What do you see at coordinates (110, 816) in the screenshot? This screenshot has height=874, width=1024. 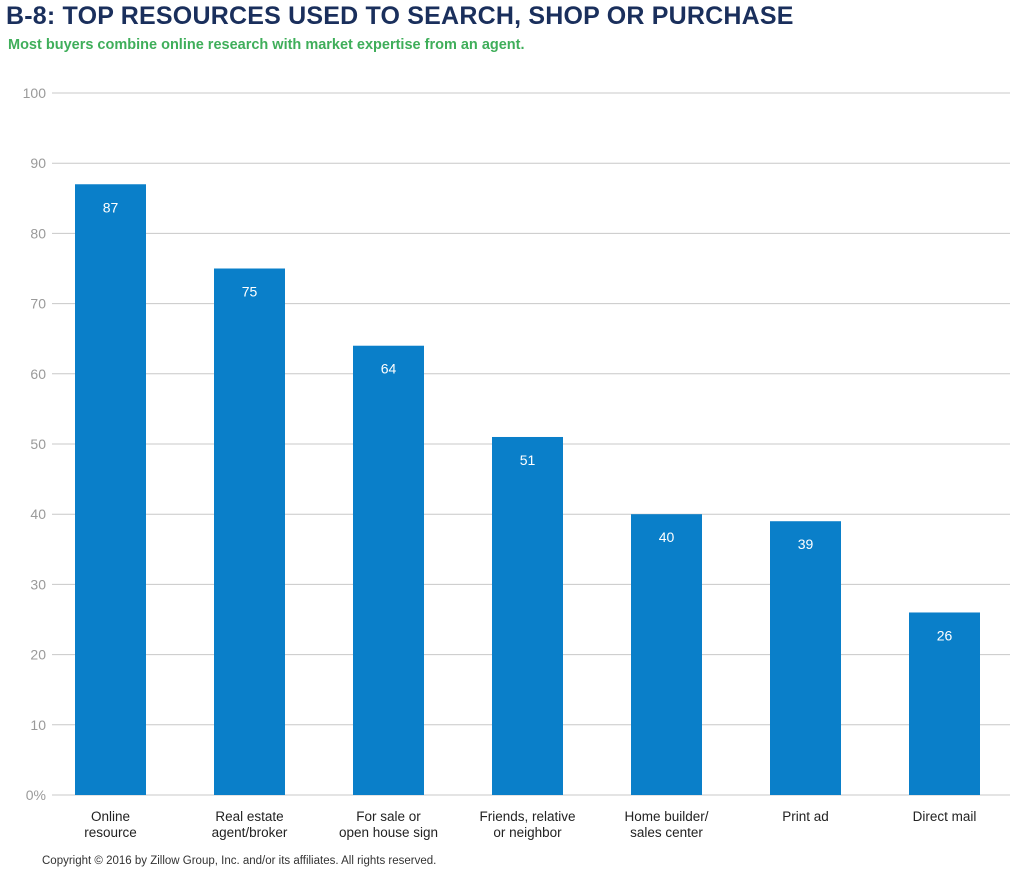 I see `x-tick-label: Online` at bounding box center [110, 816].